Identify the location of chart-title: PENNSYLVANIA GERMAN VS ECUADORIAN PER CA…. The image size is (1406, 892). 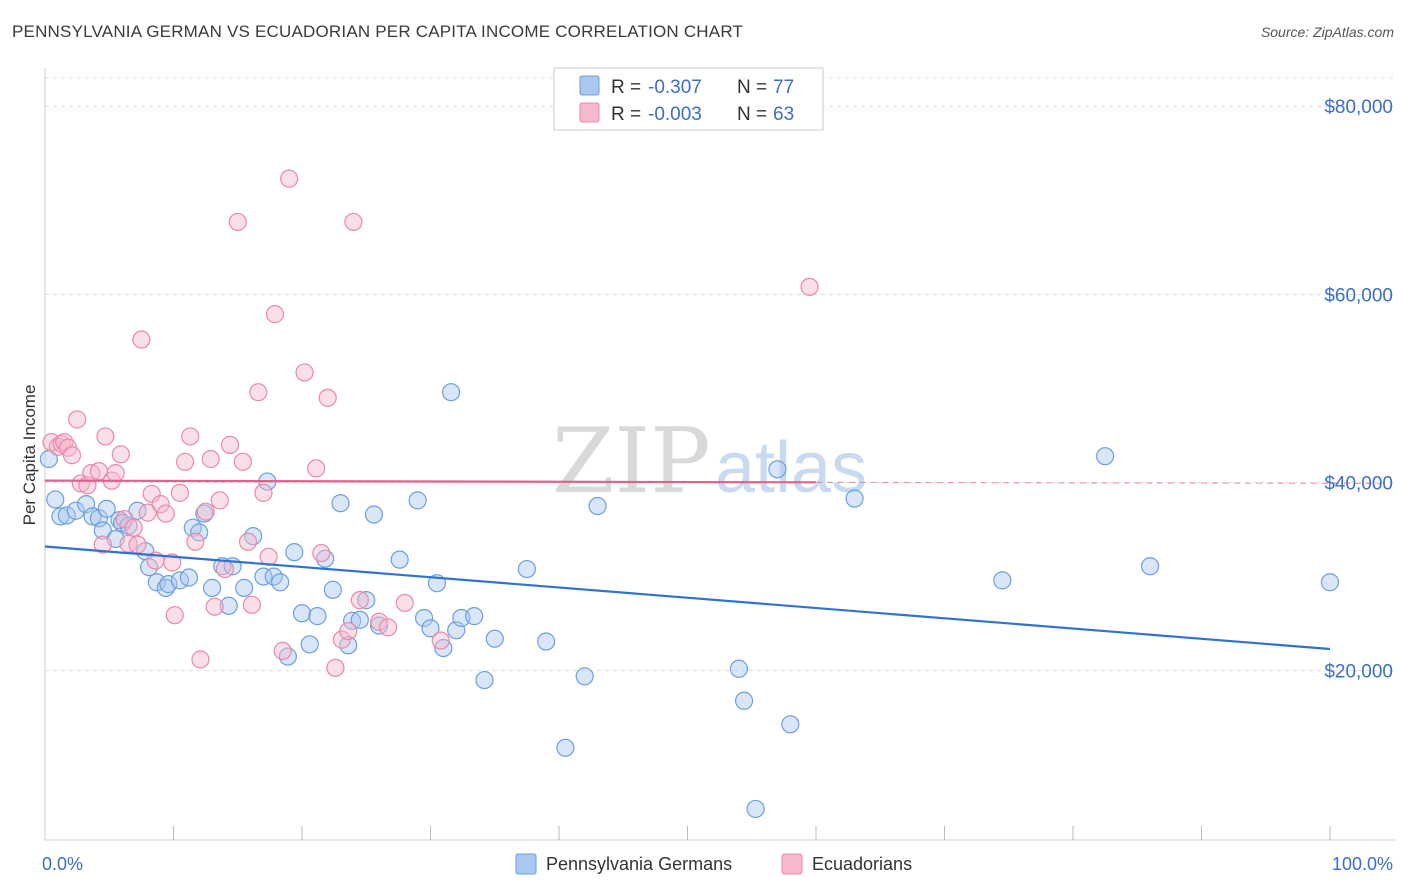
(378, 31).